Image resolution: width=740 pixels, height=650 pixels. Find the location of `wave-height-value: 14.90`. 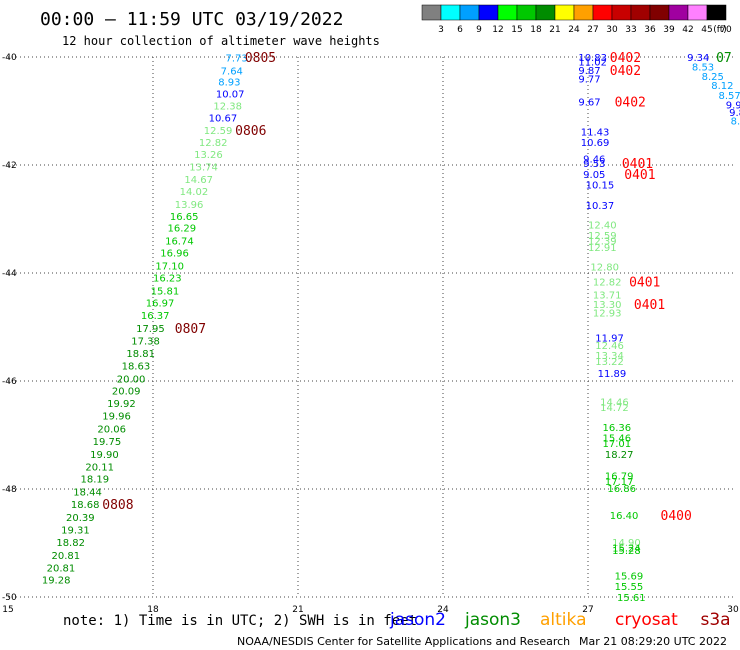

wave-height-value: 14.90 is located at coordinates (626, 543).